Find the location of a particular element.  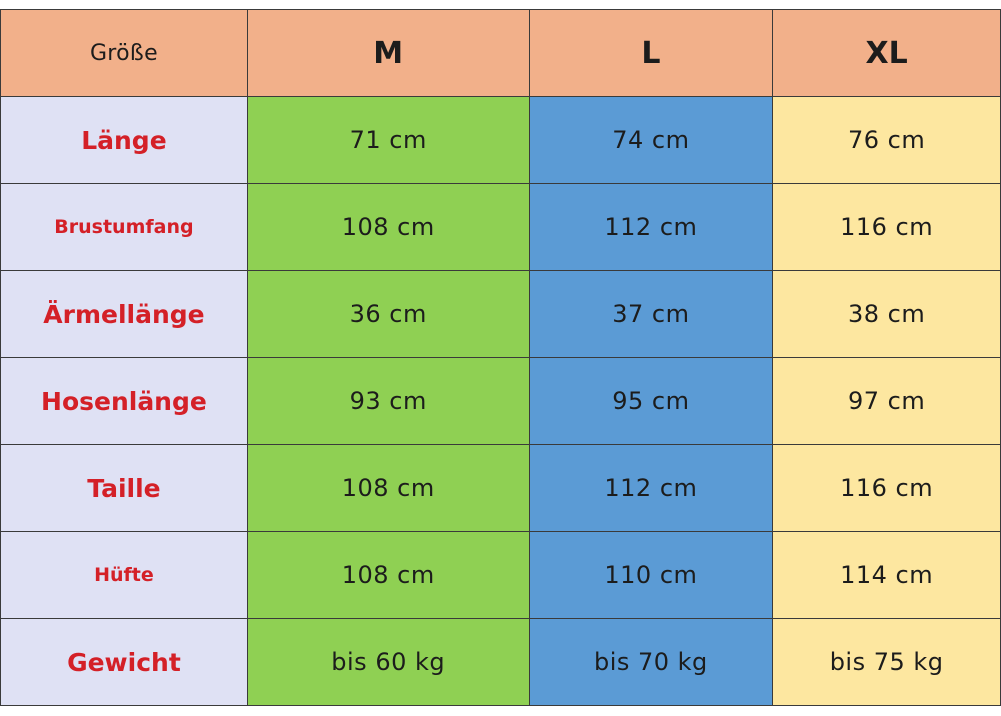

row-label: Brustumfang is located at coordinates (124, 227).